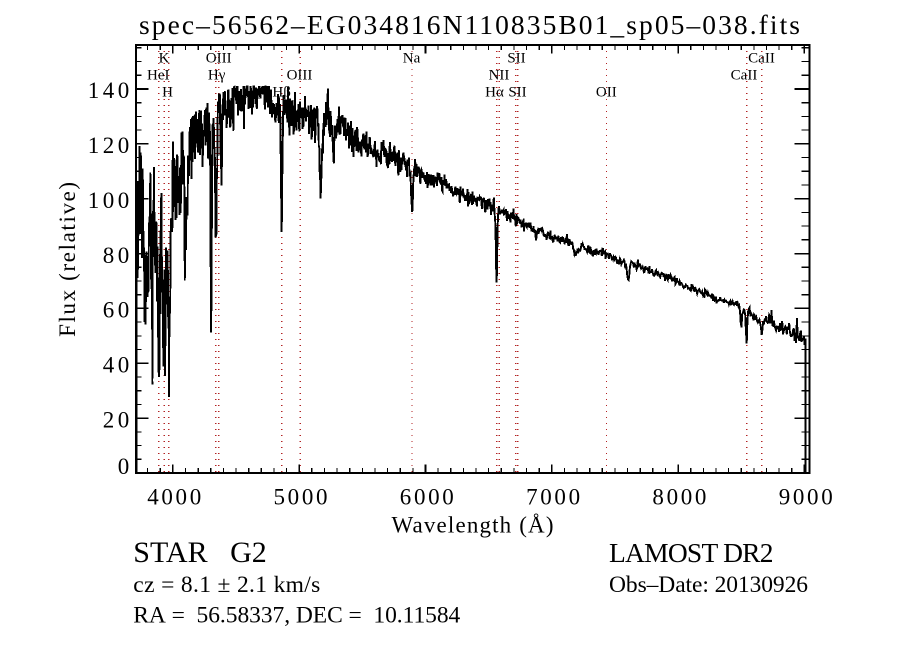  What do you see at coordinates (199, 552) in the screenshot?
I see `svg-text: STAR G2` at bounding box center [199, 552].